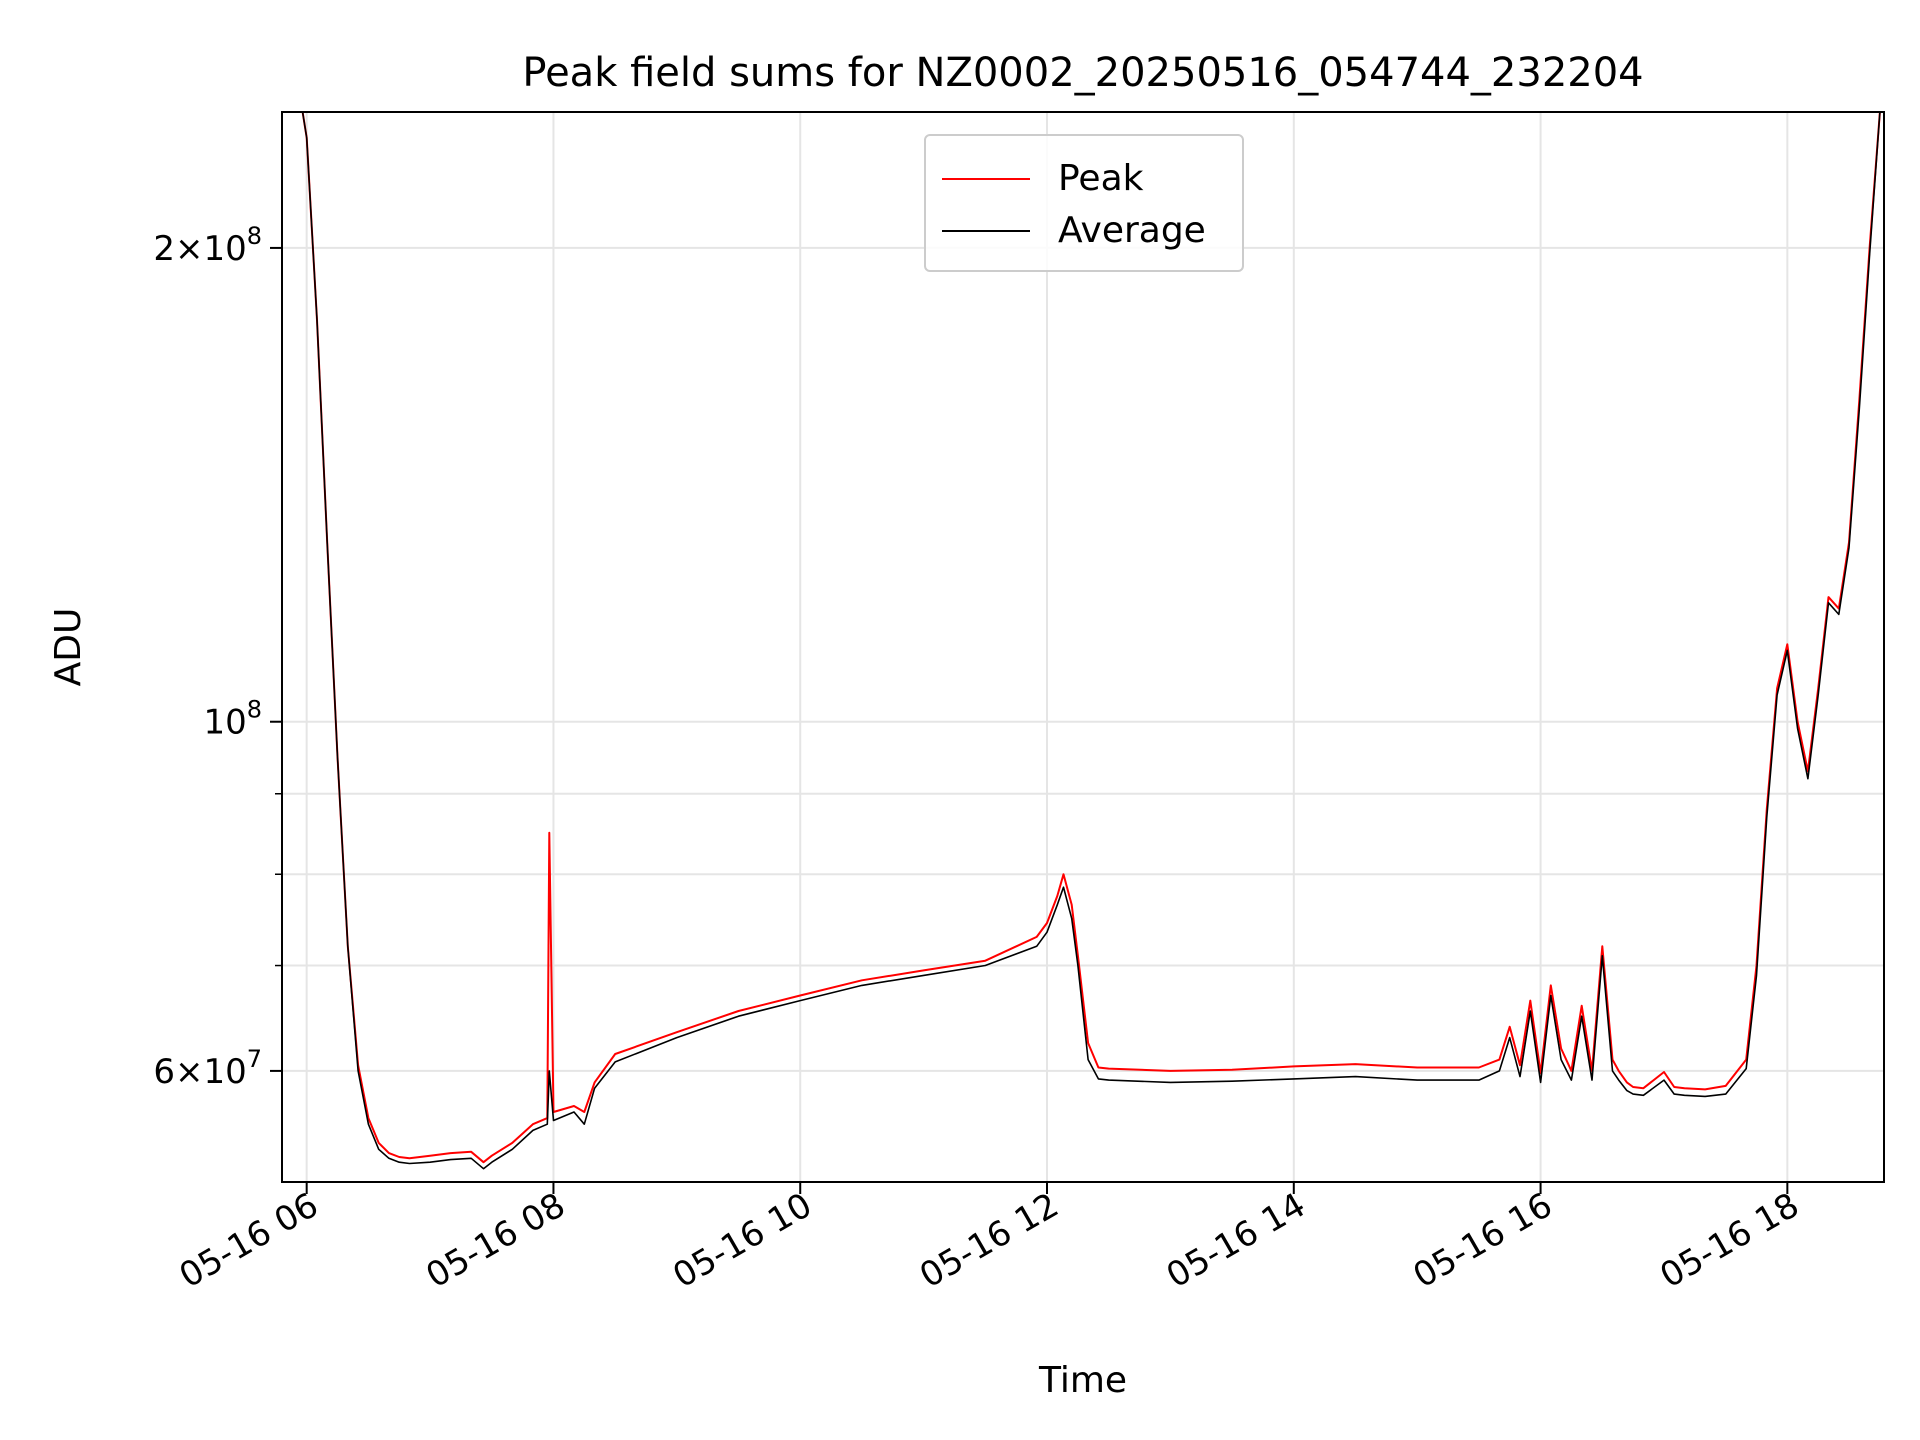 The width and height of the screenshot is (1920, 1440). Describe the element at coordinates (217, 657) in the screenshot. I see `y-axis-ticks: 2×108 108 6×107` at that location.